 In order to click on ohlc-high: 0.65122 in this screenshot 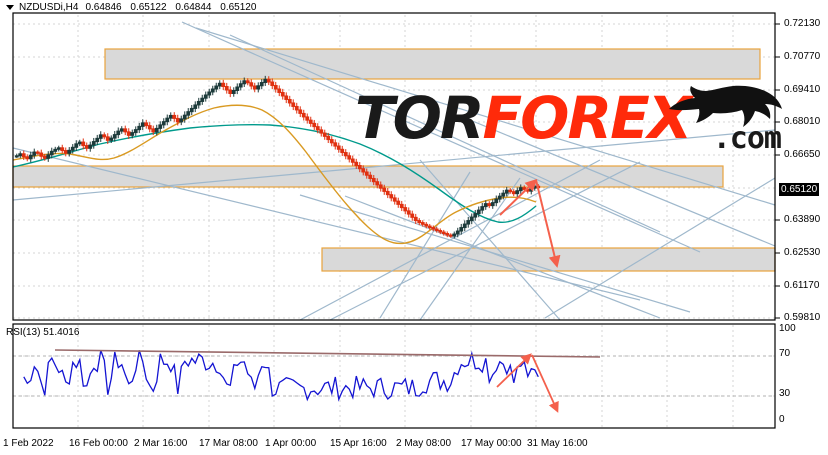, I will do `click(148, 7)`.